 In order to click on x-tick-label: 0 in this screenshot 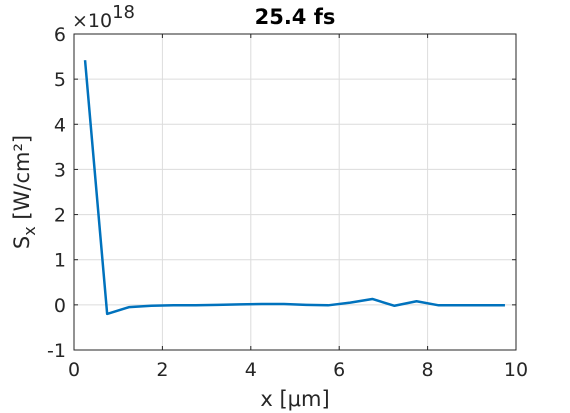, I will do `click(74, 370)`.